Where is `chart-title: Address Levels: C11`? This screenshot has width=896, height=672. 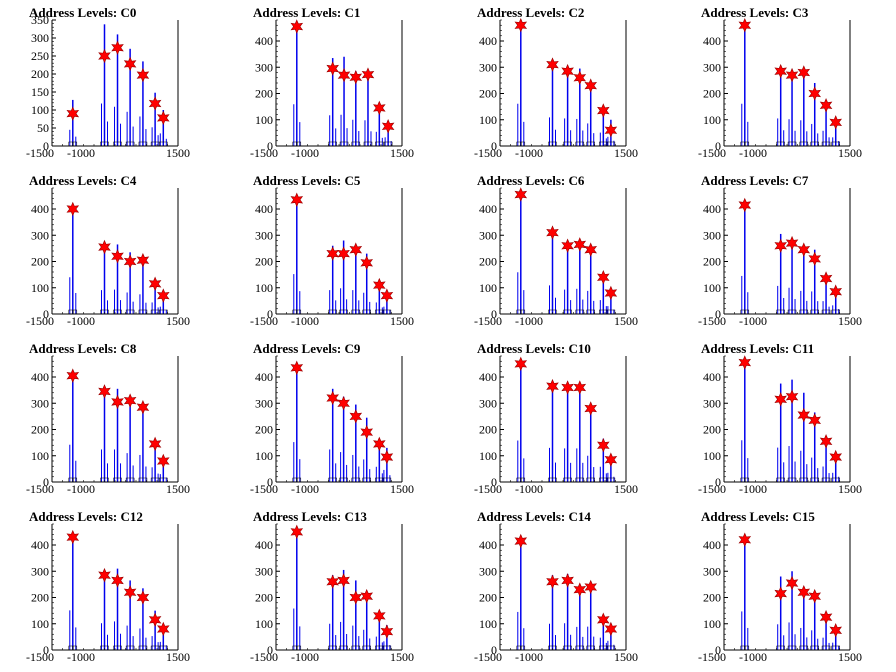
chart-title: Address Levels: C11 is located at coordinates (758, 348).